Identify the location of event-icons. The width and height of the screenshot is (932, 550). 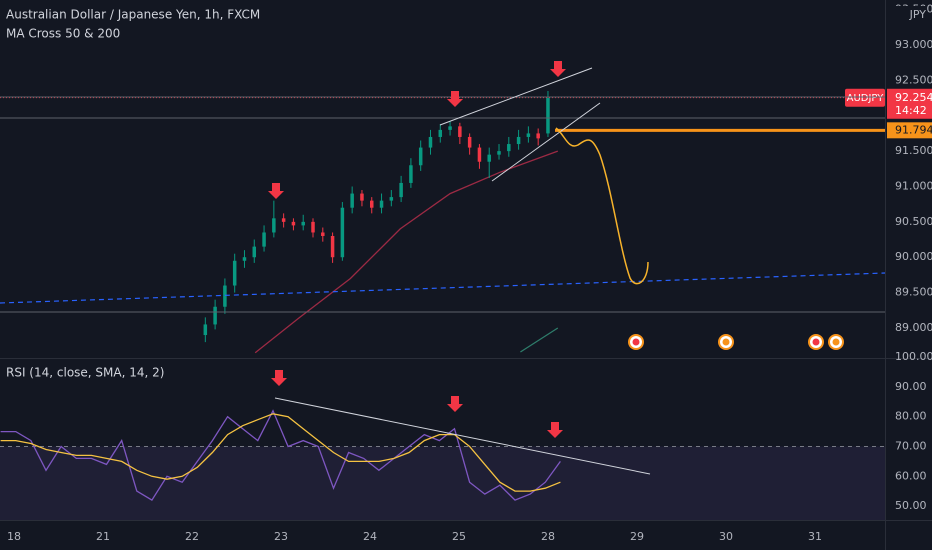
(736, 342).